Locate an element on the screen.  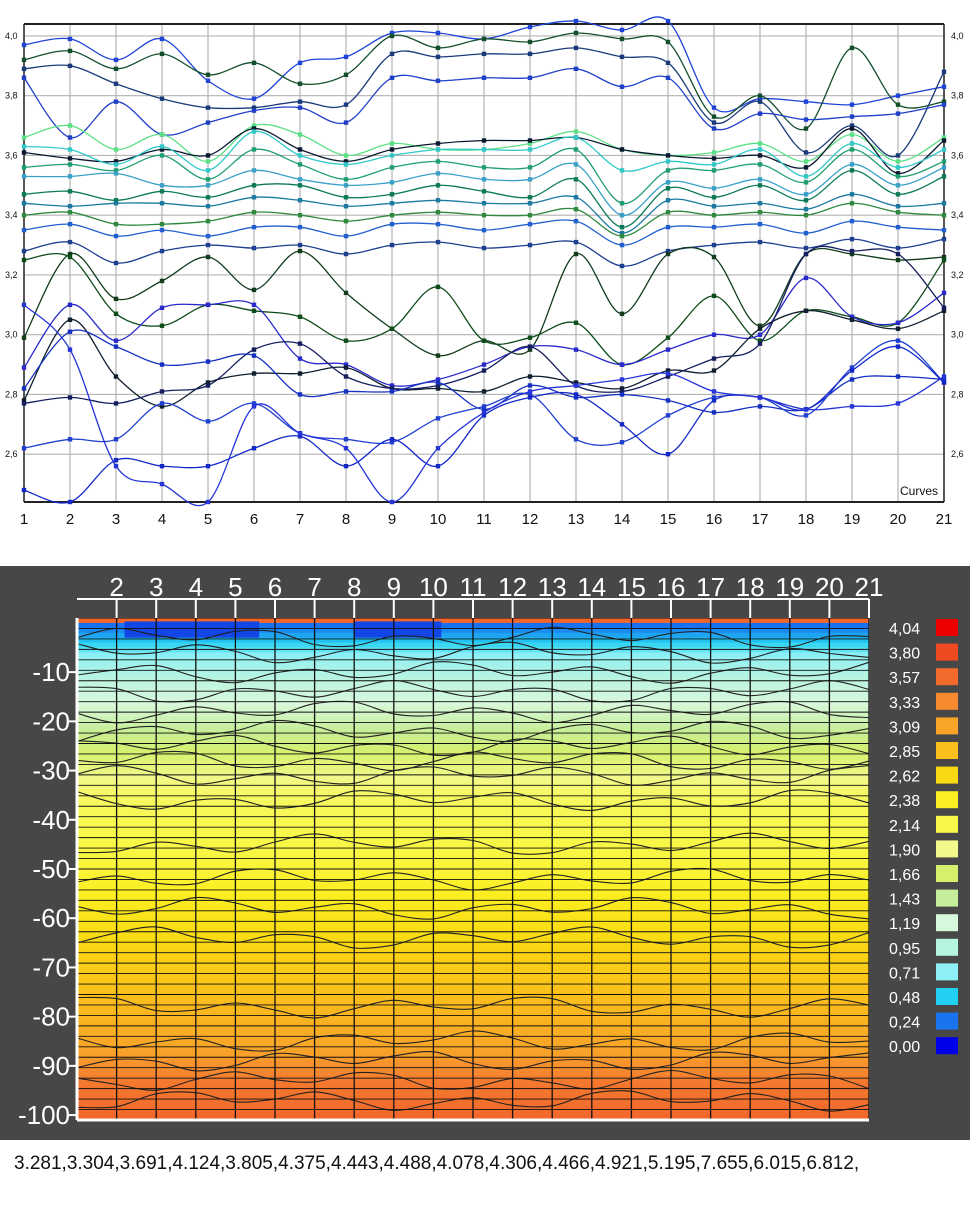
x-tick-label: 13 is located at coordinates (576, 519).